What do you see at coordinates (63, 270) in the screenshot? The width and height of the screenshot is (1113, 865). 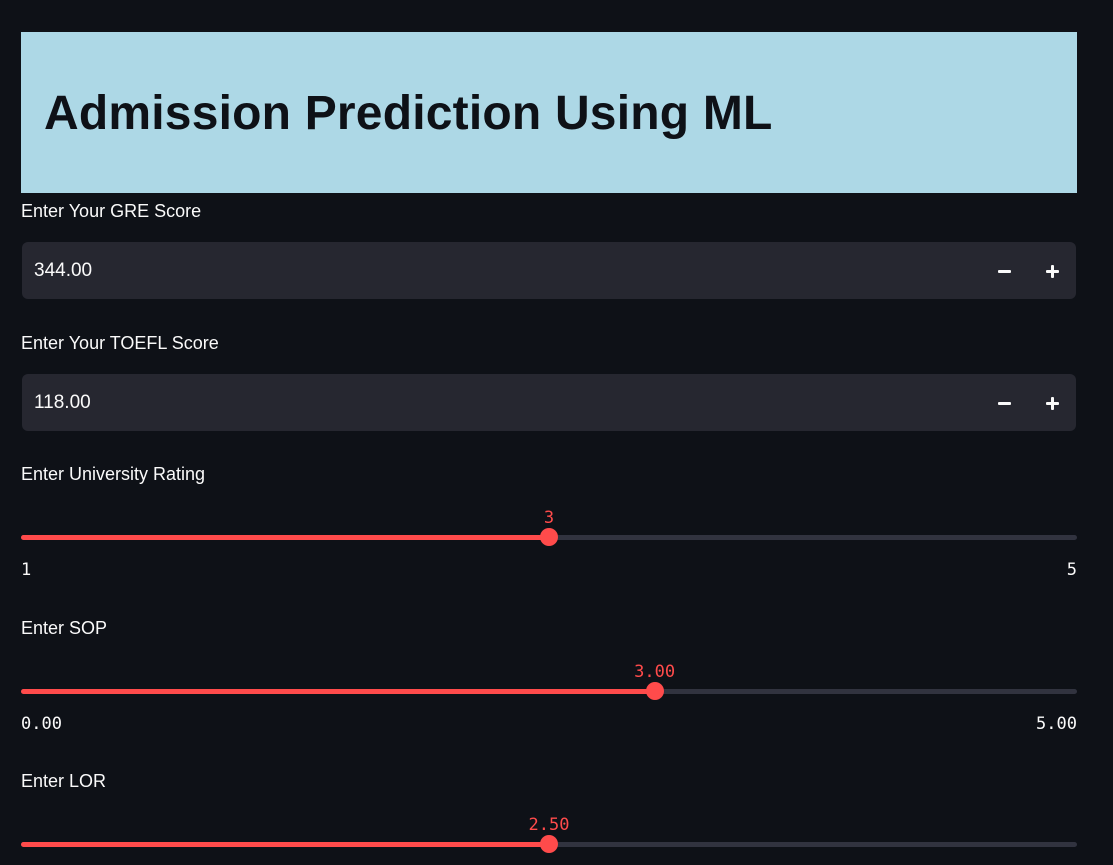 I see `gre-score-value: 344.00` at bounding box center [63, 270].